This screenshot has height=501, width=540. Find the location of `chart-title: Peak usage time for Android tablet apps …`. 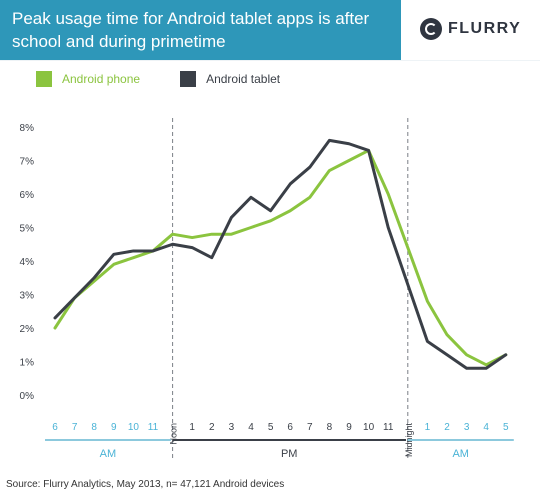

chart-title: Peak usage time for Android tablet apps … is located at coordinates (191, 30).